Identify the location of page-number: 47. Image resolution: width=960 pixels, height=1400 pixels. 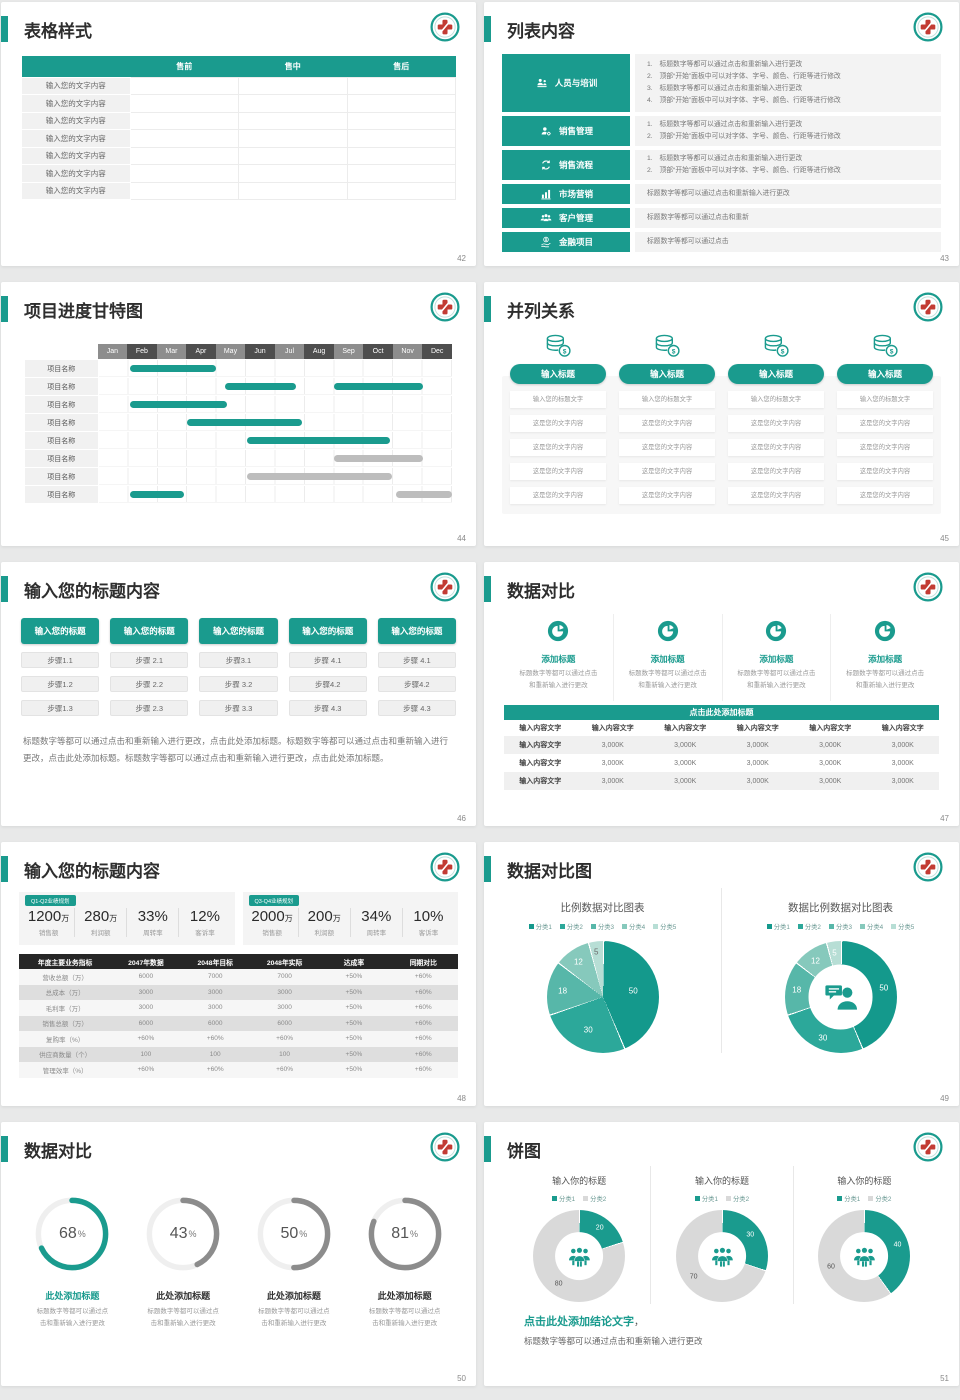
(944, 818).